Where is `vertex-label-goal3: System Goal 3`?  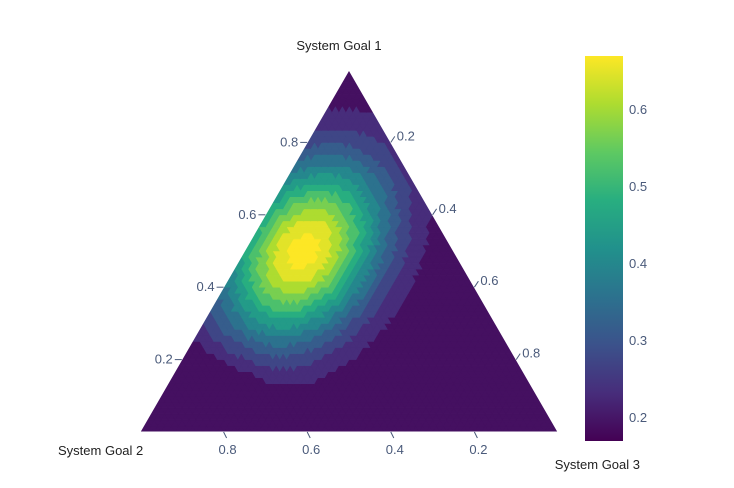
vertex-label-goal3: System Goal 3 is located at coordinates (597, 464).